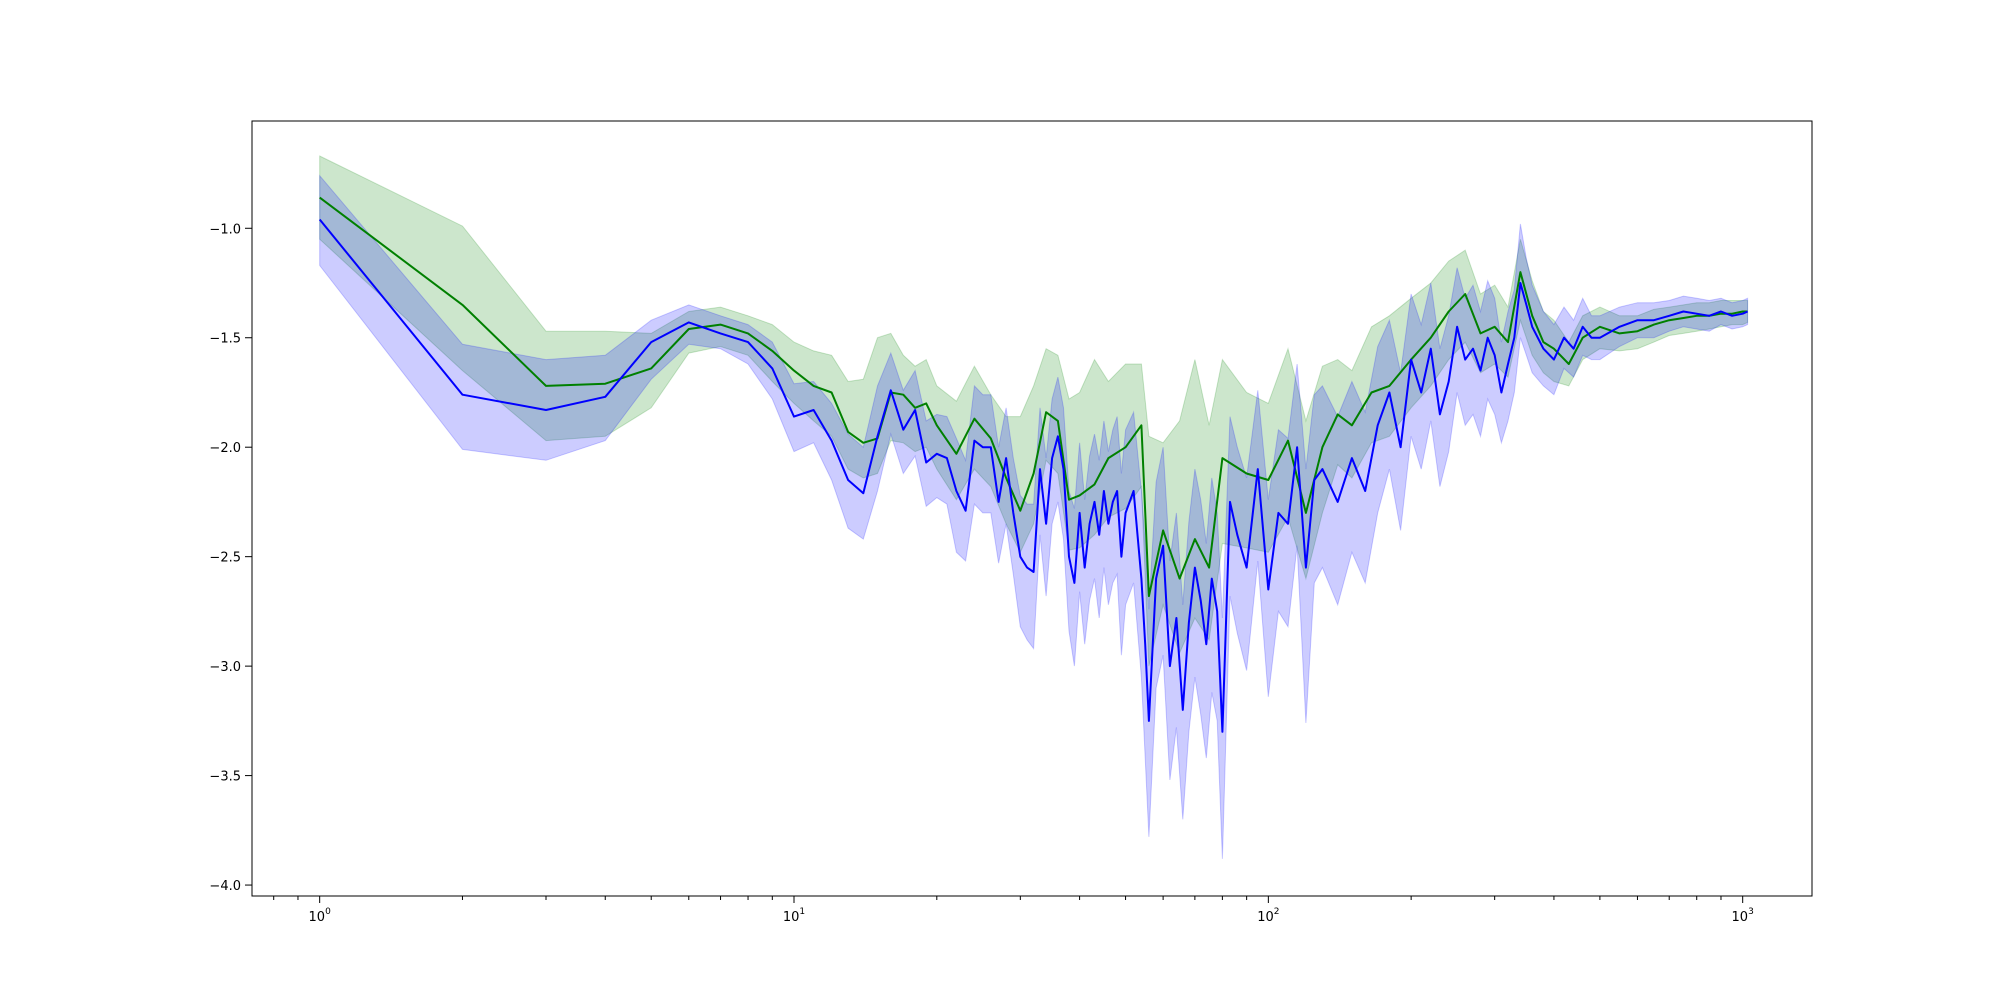  Describe the element at coordinates (1013, 910) in the screenshot. I see `x-axis: 10⁰ 10¹ 10² 10³` at that location.